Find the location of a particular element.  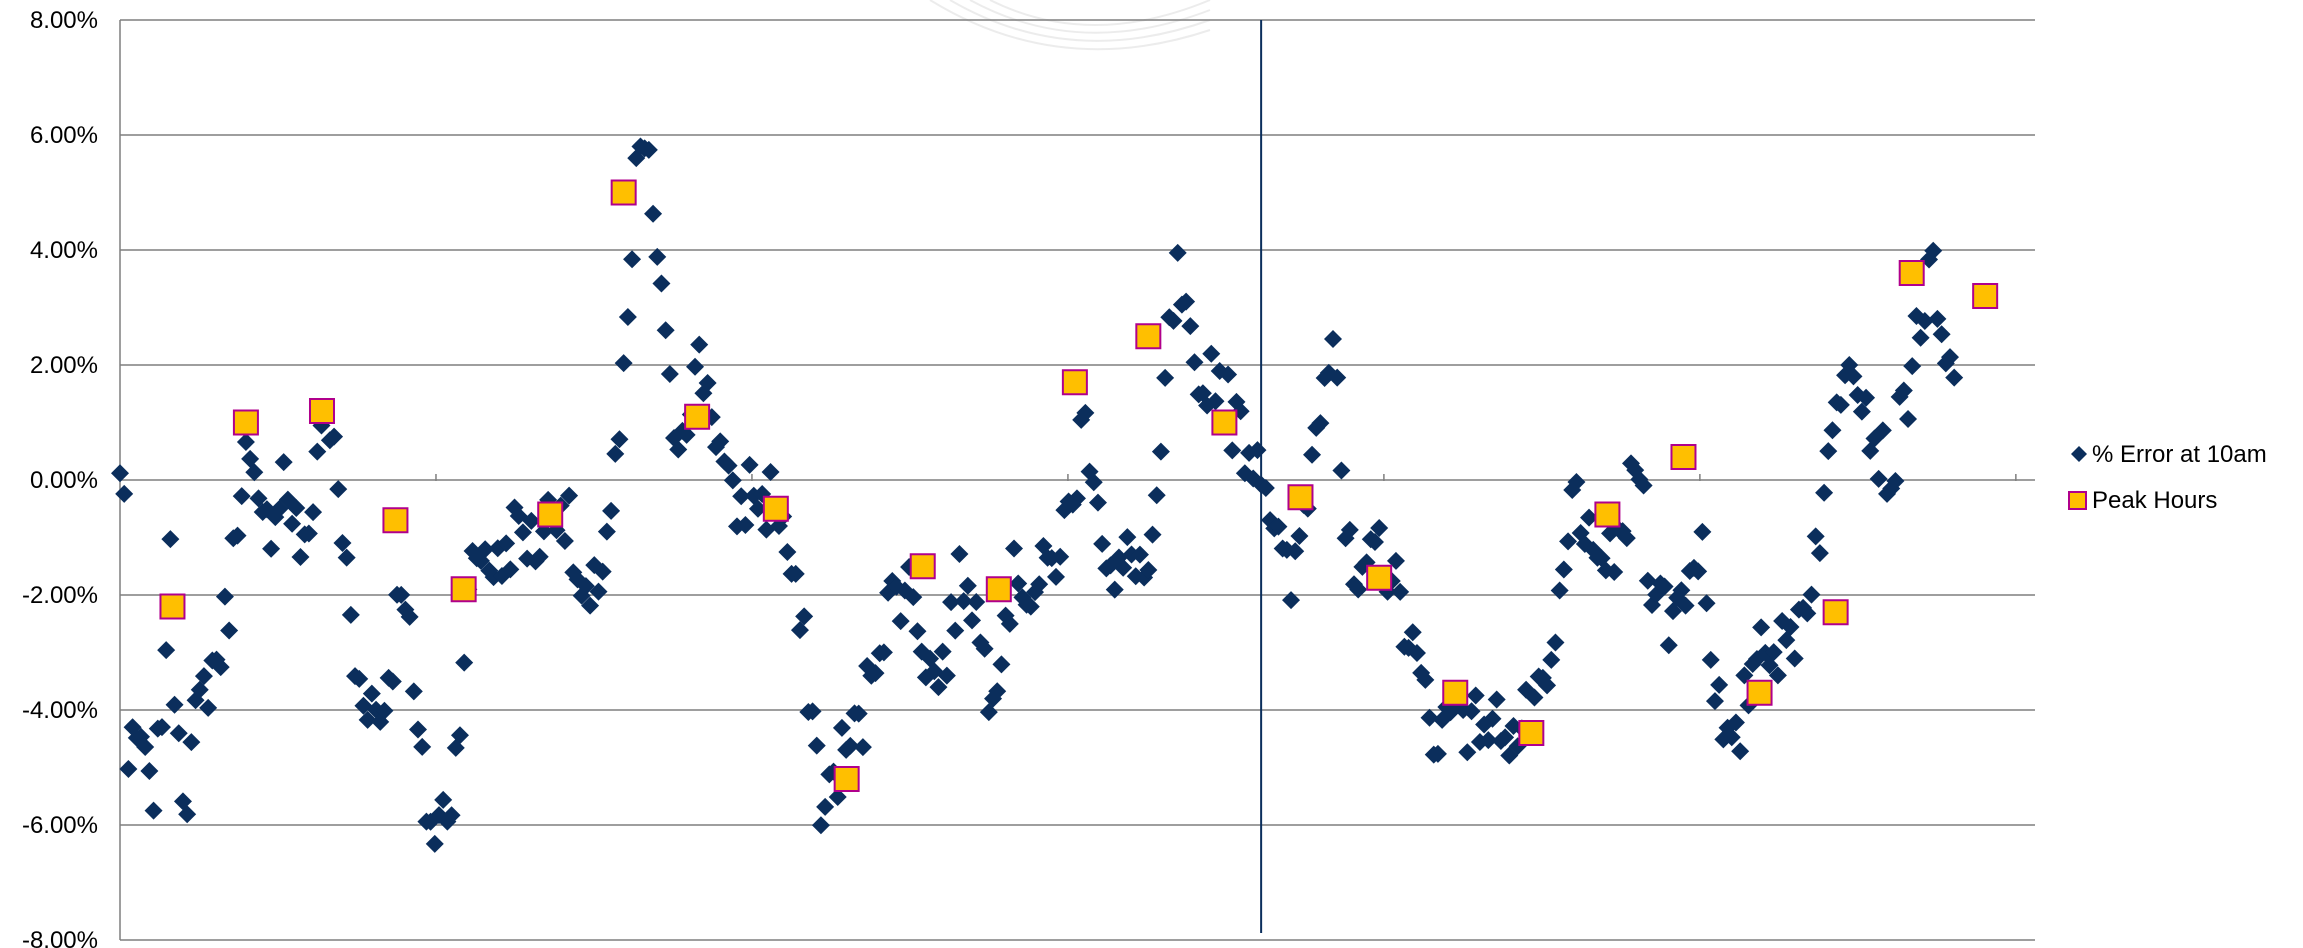

y-tick-label: 6.00% is located at coordinates (64, 135).